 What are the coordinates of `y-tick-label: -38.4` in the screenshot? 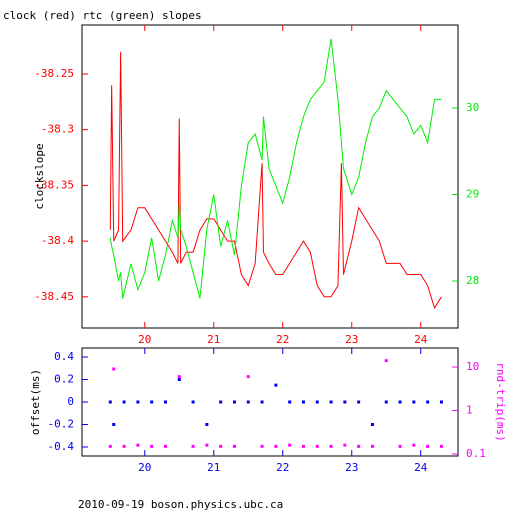 It's located at (57, 240).